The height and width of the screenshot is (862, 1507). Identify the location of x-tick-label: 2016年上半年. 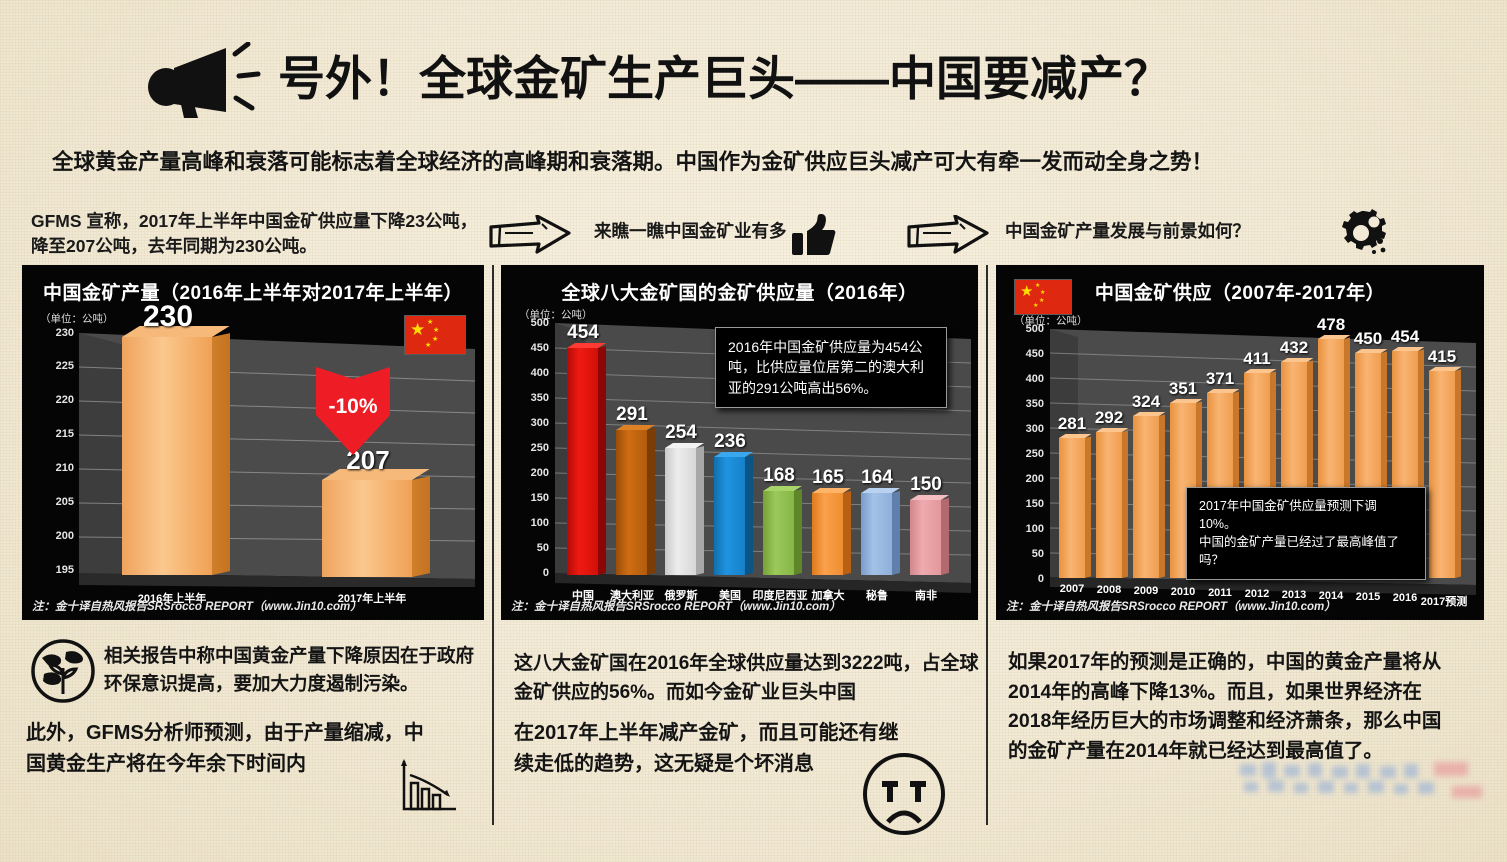
(172, 599).